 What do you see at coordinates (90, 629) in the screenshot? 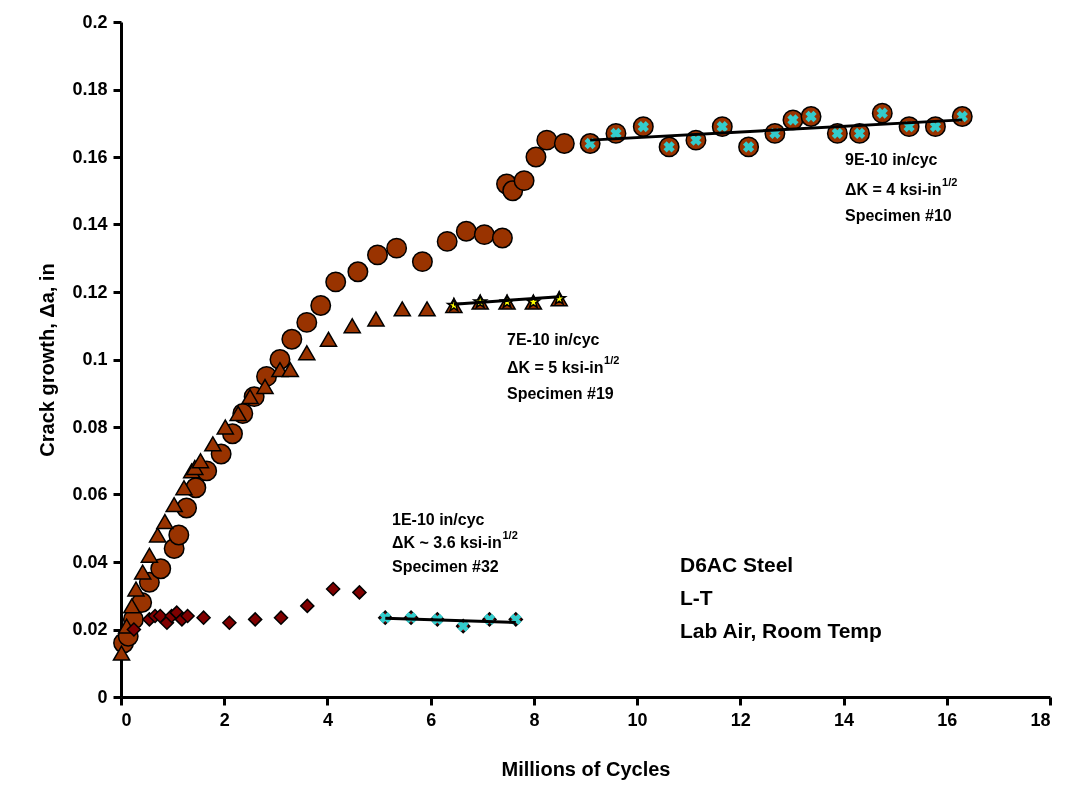
I see `y-tick-label: 0.02` at bounding box center [90, 629].